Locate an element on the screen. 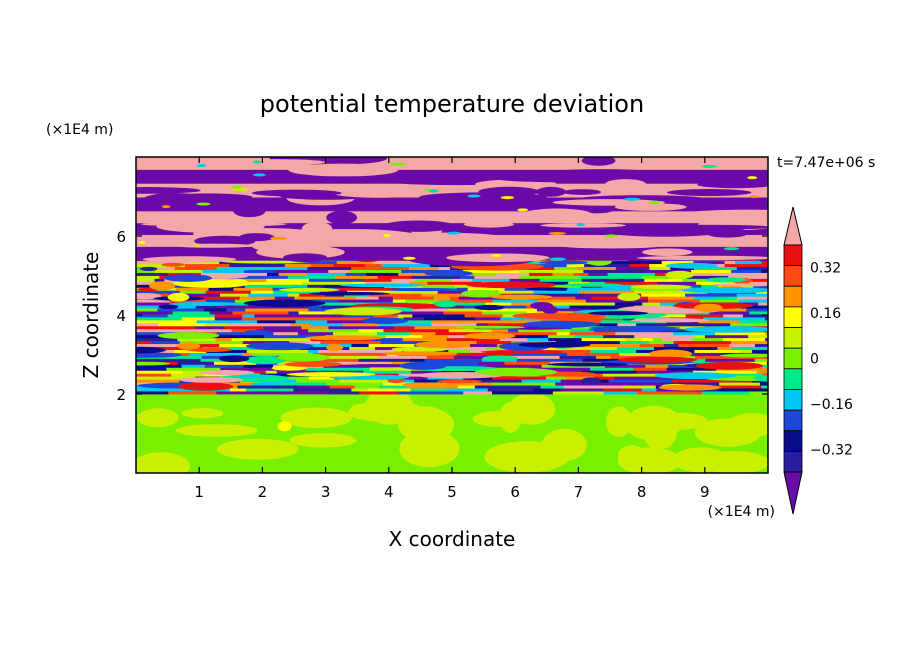 The image size is (904, 654). x-axis-label: X coordinate is located at coordinates (452, 539).